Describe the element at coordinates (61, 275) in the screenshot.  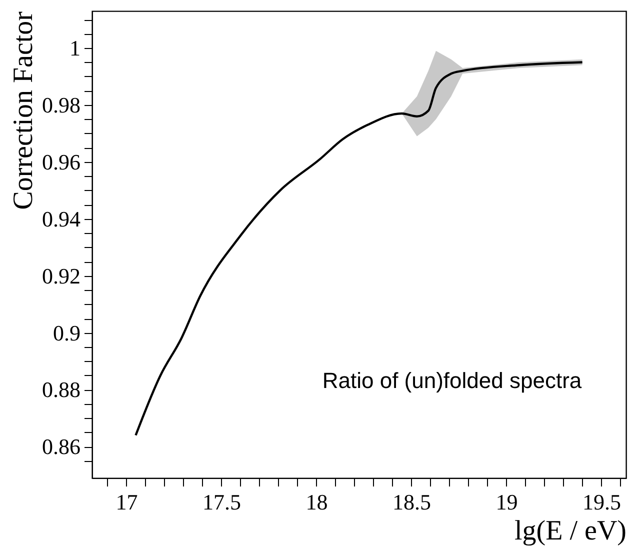
I see `y-tick-label: 0.92` at that location.